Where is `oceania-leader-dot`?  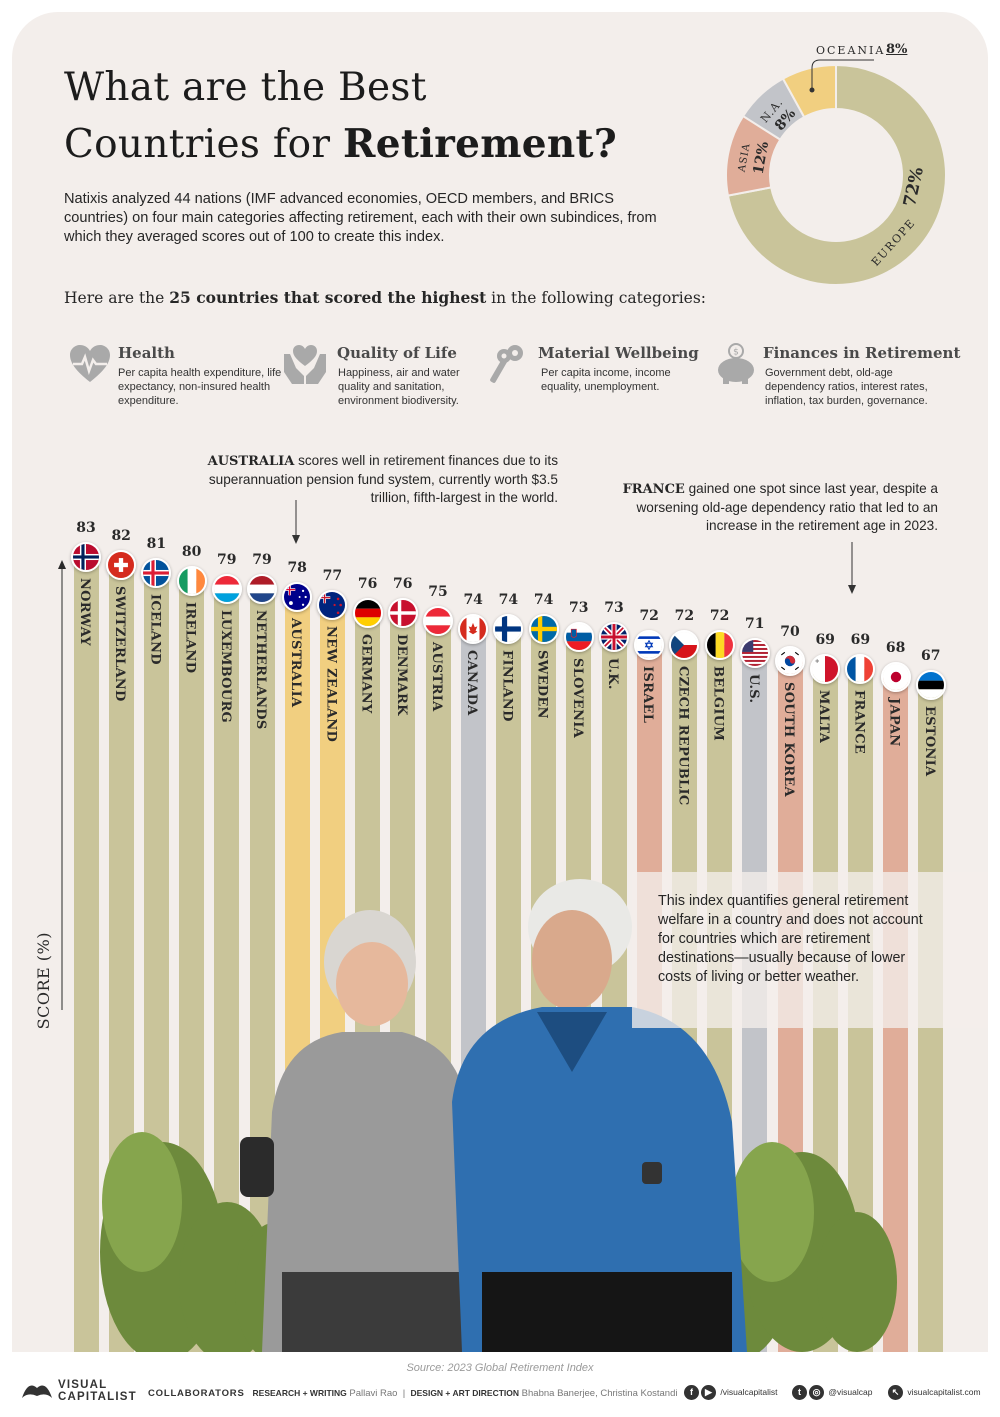 oceania-leader-dot is located at coordinates (812, 90).